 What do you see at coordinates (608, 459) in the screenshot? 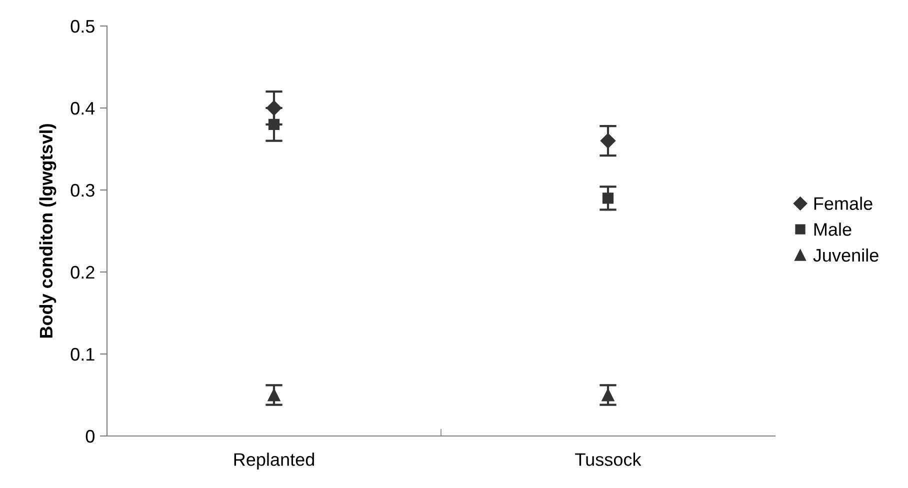
I see `x-tick-label: Tussock` at bounding box center [608, 459].